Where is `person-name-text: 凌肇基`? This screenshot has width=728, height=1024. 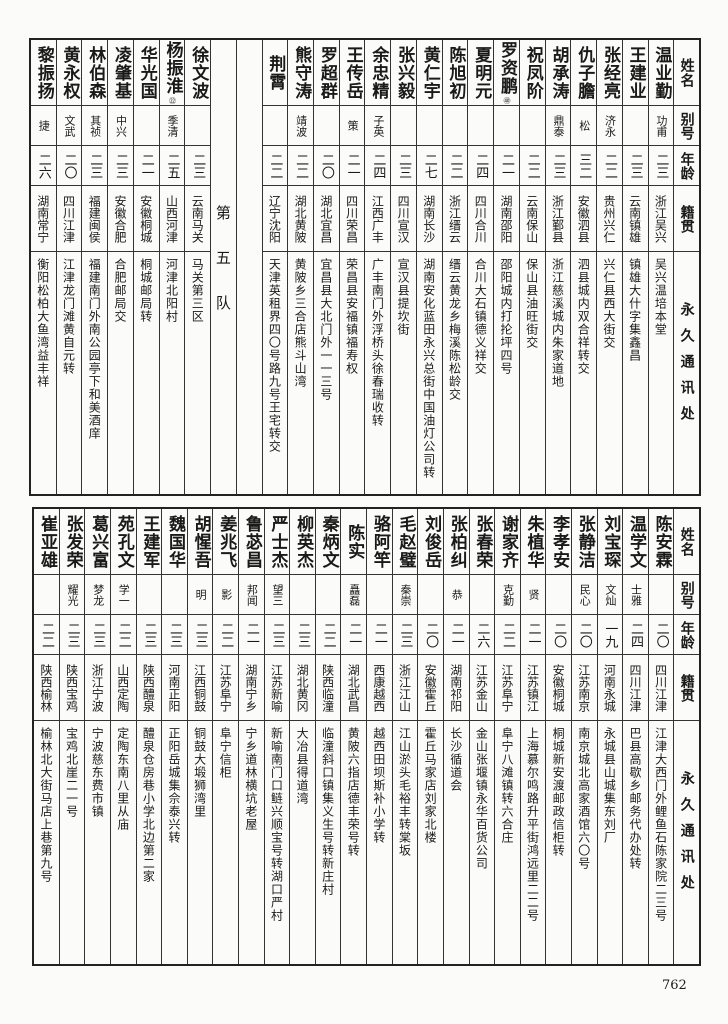
person-name-text: 凌肇基 is located at coordinates (120, 72).